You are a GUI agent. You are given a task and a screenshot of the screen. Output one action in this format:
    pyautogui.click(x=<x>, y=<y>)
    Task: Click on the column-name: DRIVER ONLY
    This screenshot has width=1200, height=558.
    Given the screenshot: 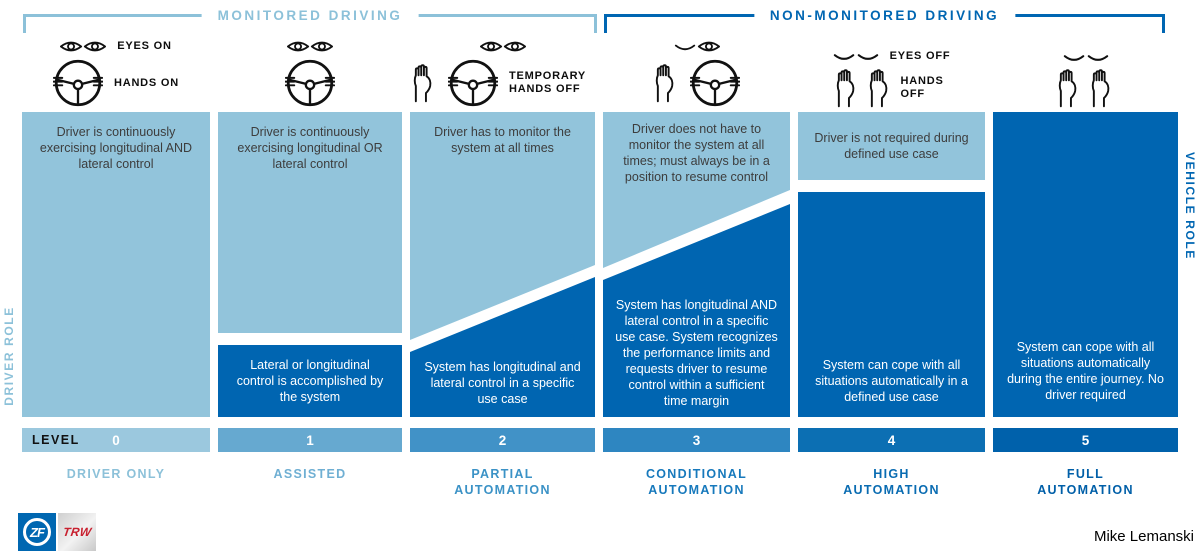 What is the action you would take?
    pyautogui.click(x=116, y=474)
    